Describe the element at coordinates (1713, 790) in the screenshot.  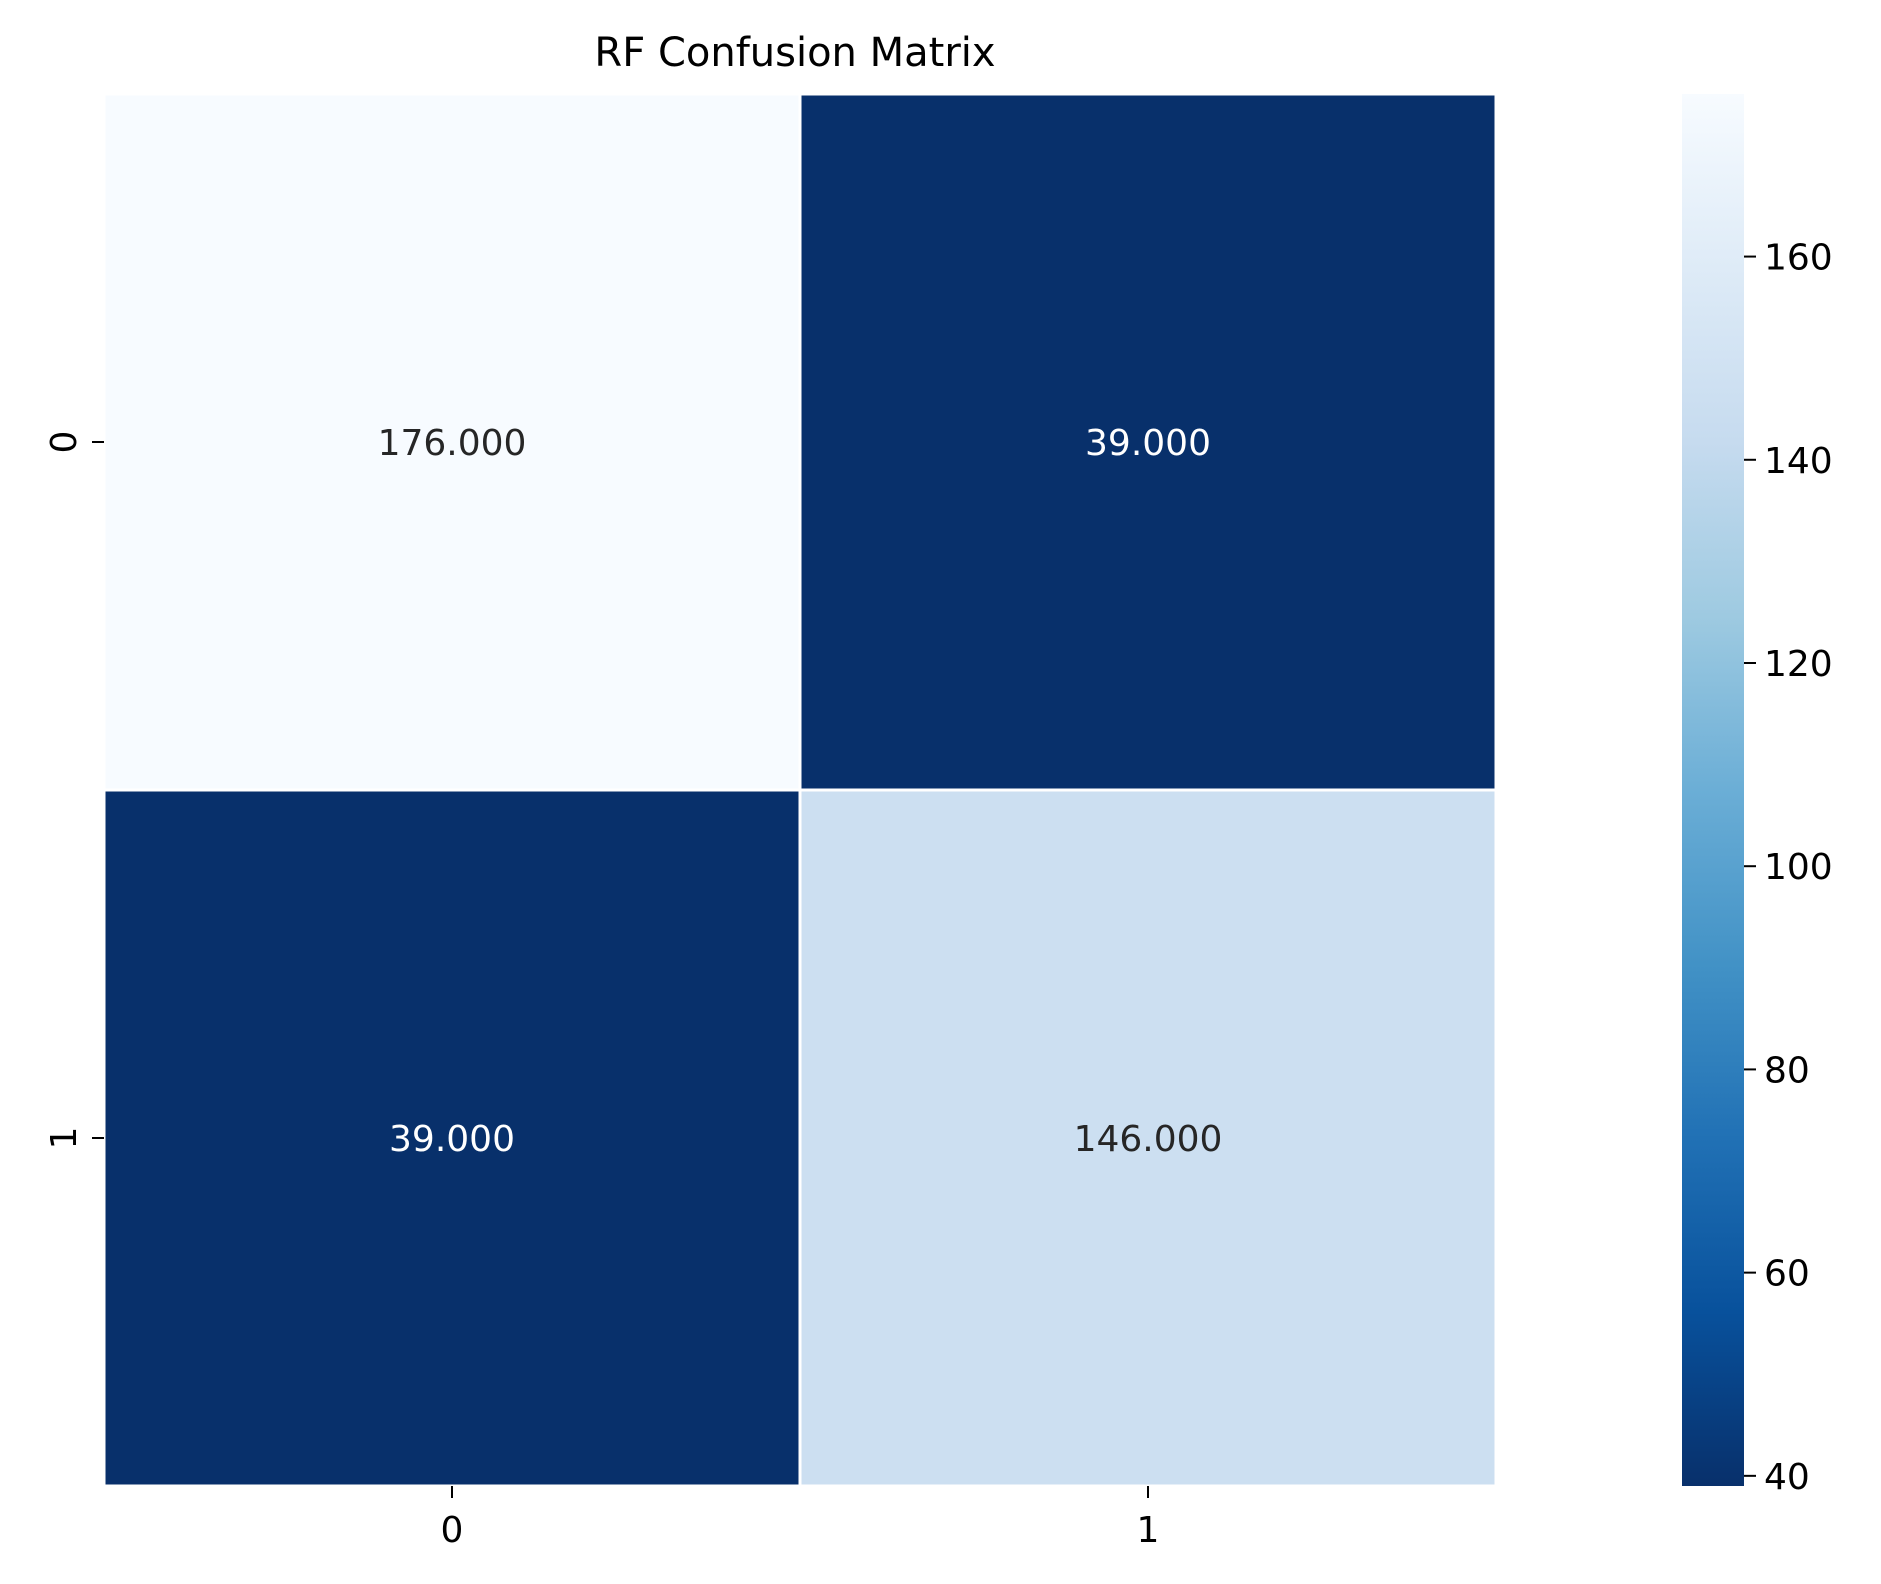
I see `colorbar-gradient` at that location.